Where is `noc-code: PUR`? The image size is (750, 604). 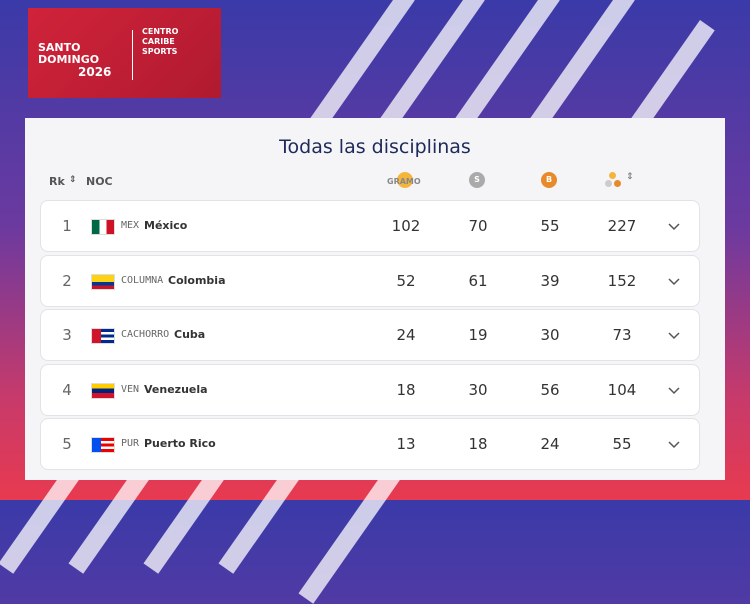 noc-code: PUR is located at coordinates (130, 443).